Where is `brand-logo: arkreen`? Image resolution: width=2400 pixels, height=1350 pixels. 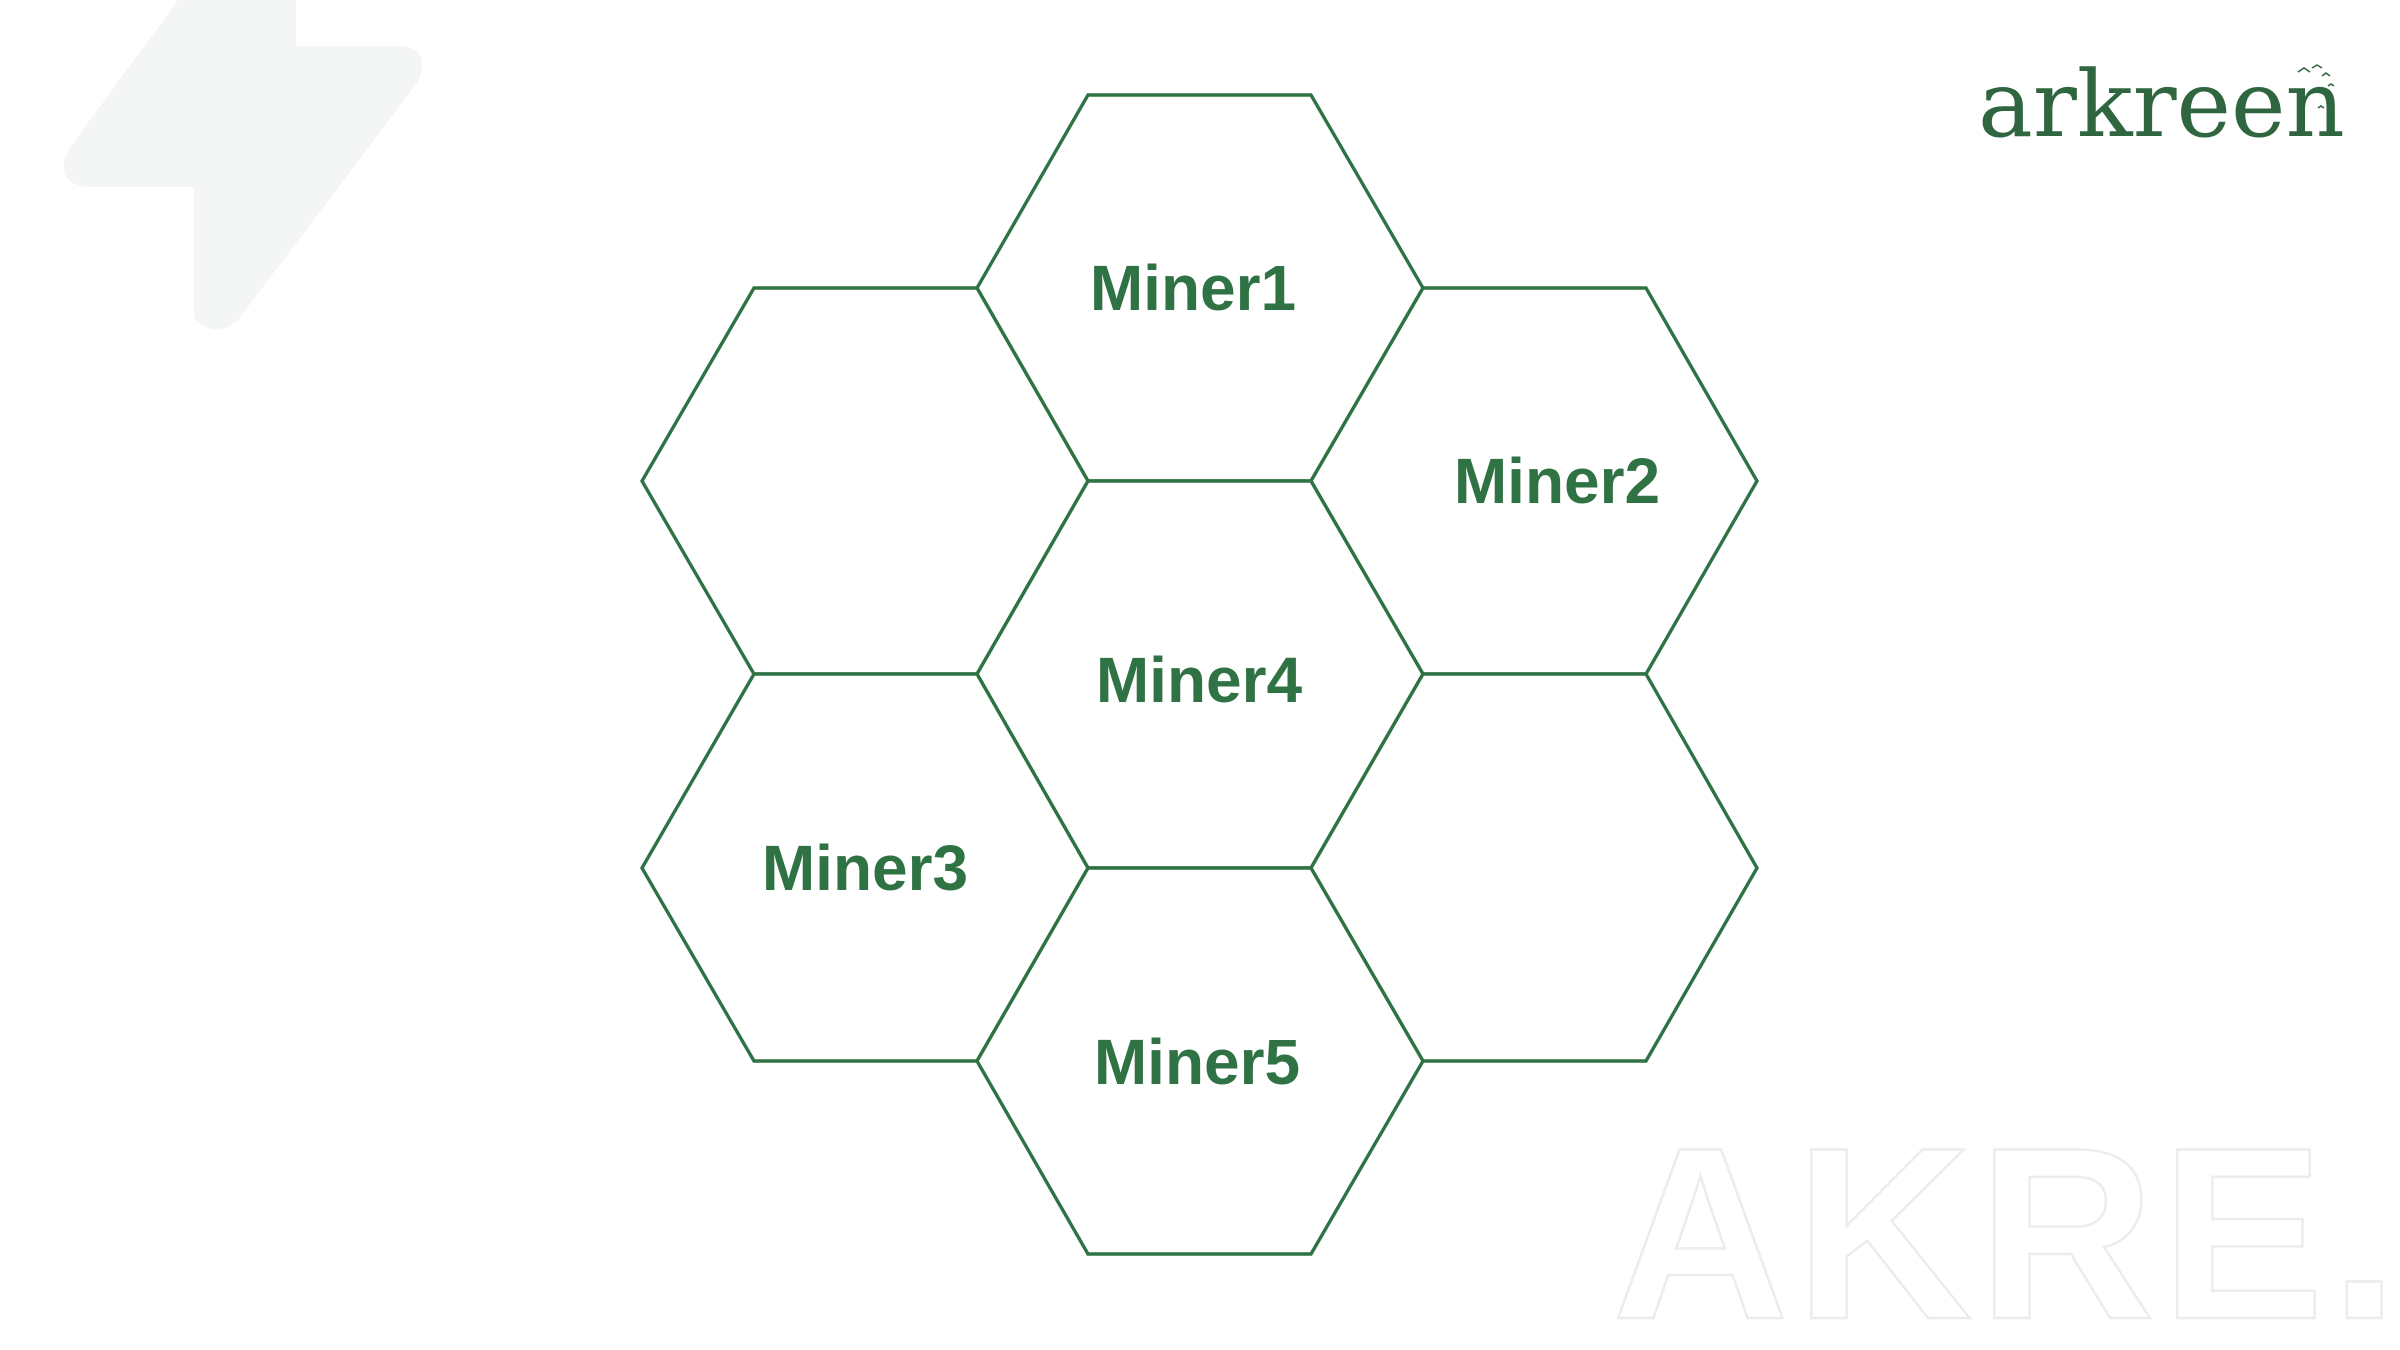
brand-logo: arkreen is located at coordinates (2161, 104).